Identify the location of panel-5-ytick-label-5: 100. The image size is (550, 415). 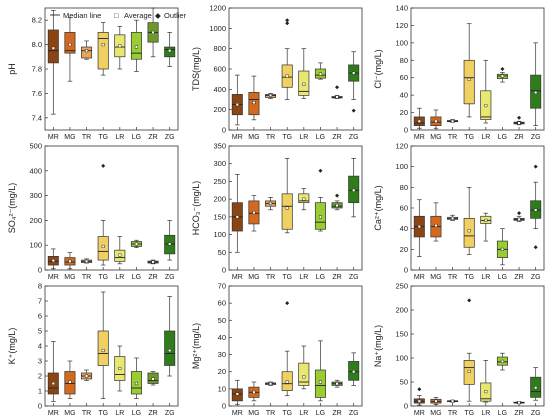
(401, 166).